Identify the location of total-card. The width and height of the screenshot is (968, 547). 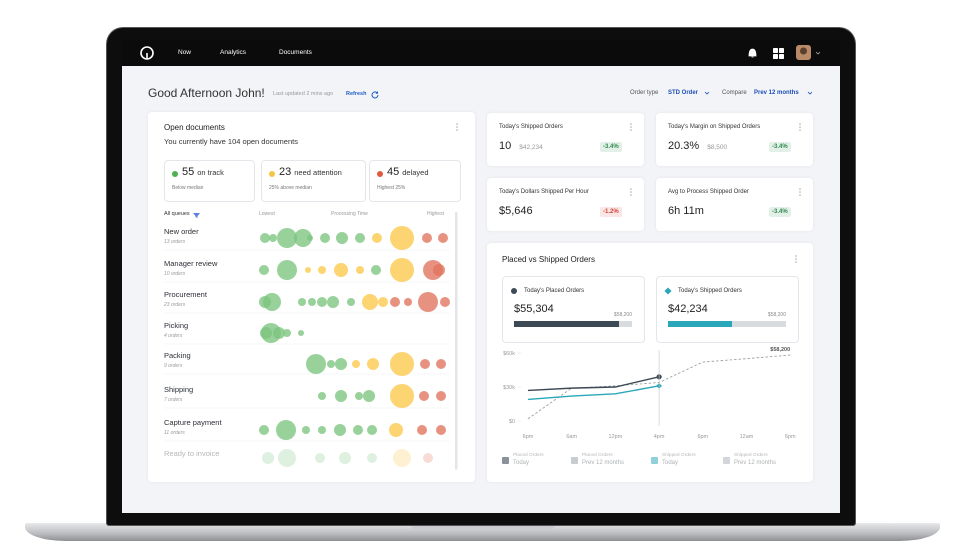
(573, 309).